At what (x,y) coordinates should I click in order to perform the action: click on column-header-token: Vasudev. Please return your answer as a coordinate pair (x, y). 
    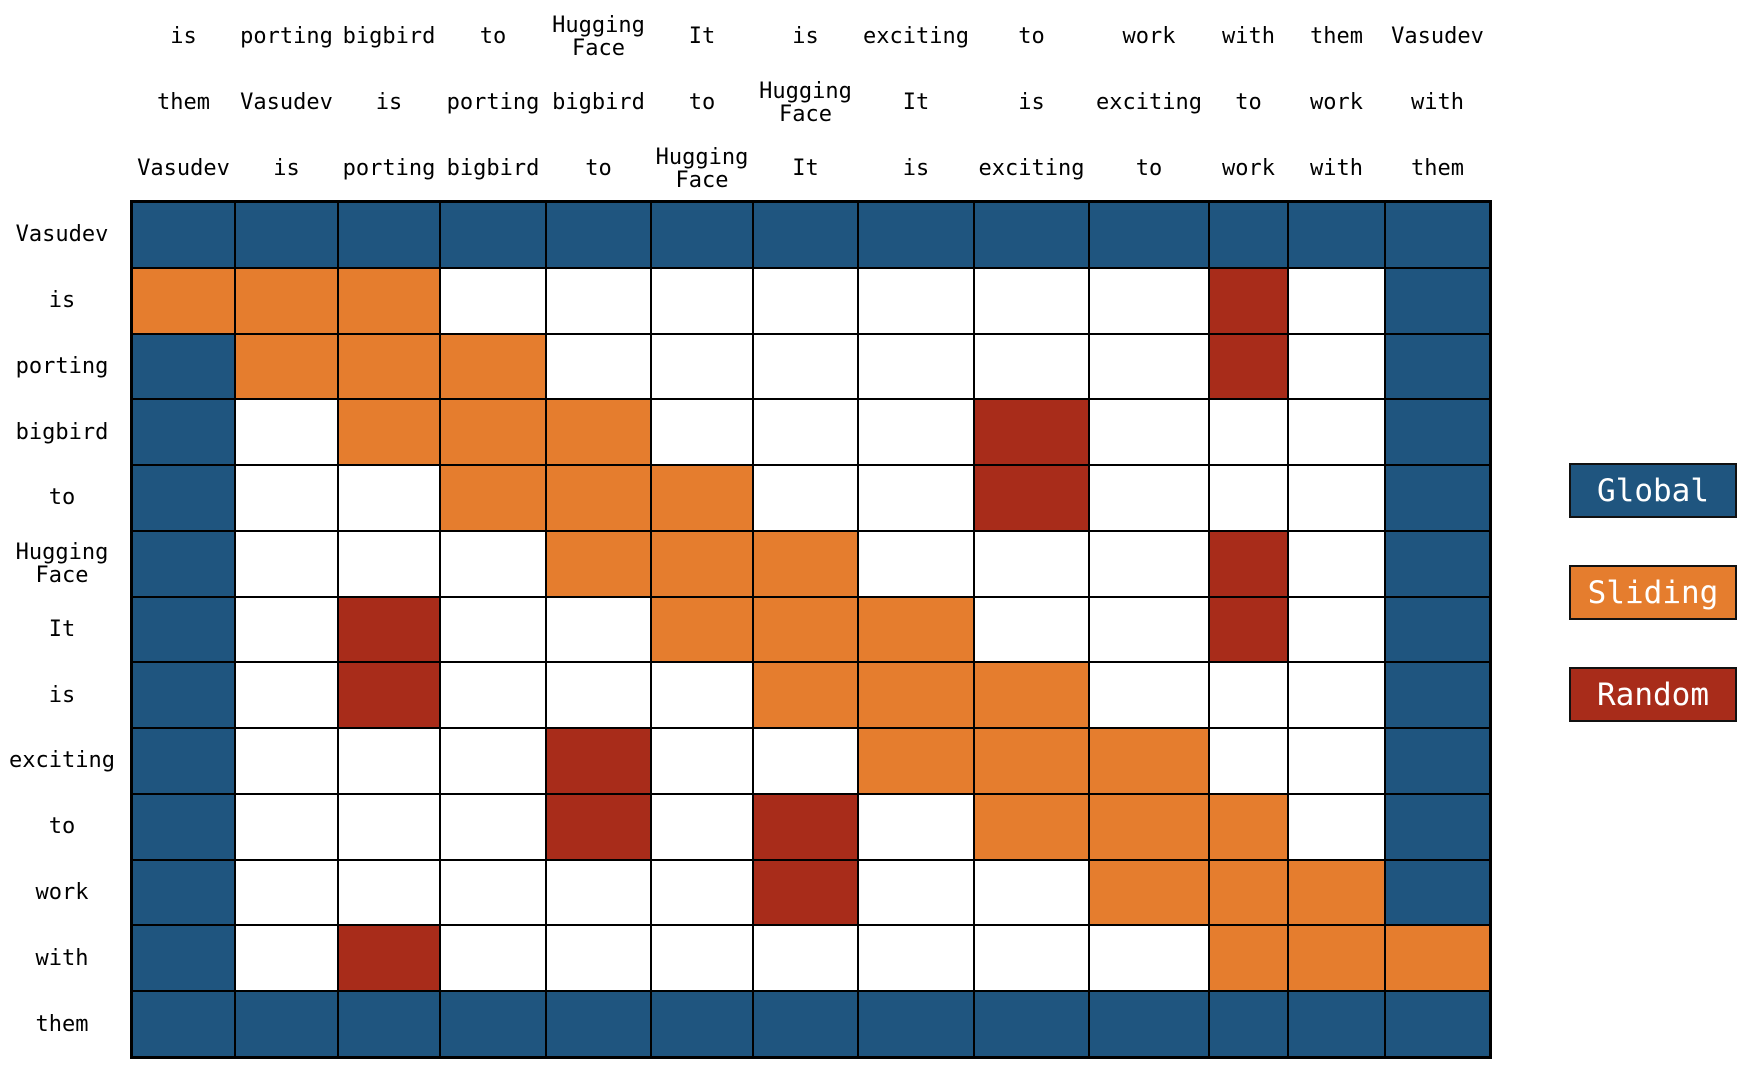
    Looking at the image, I should click on (1437, 37).